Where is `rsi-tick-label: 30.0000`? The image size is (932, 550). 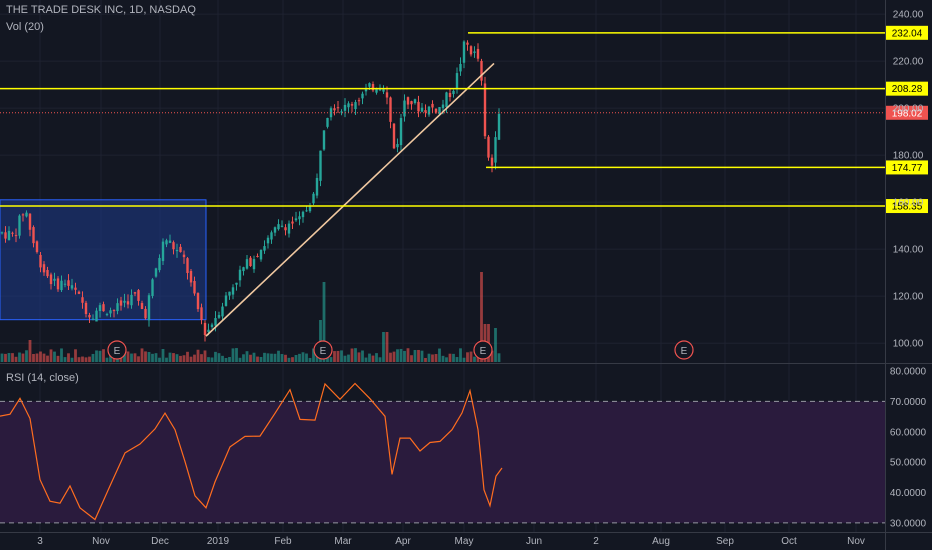 rsi-tick-label: 30.0000 is located at coordinates (908, 523).